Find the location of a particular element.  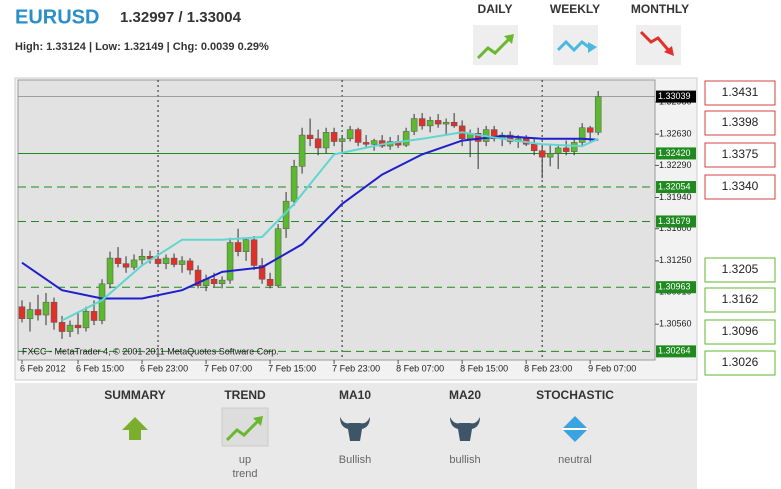

up-arrow-icon is located at coordinates (135, 428).